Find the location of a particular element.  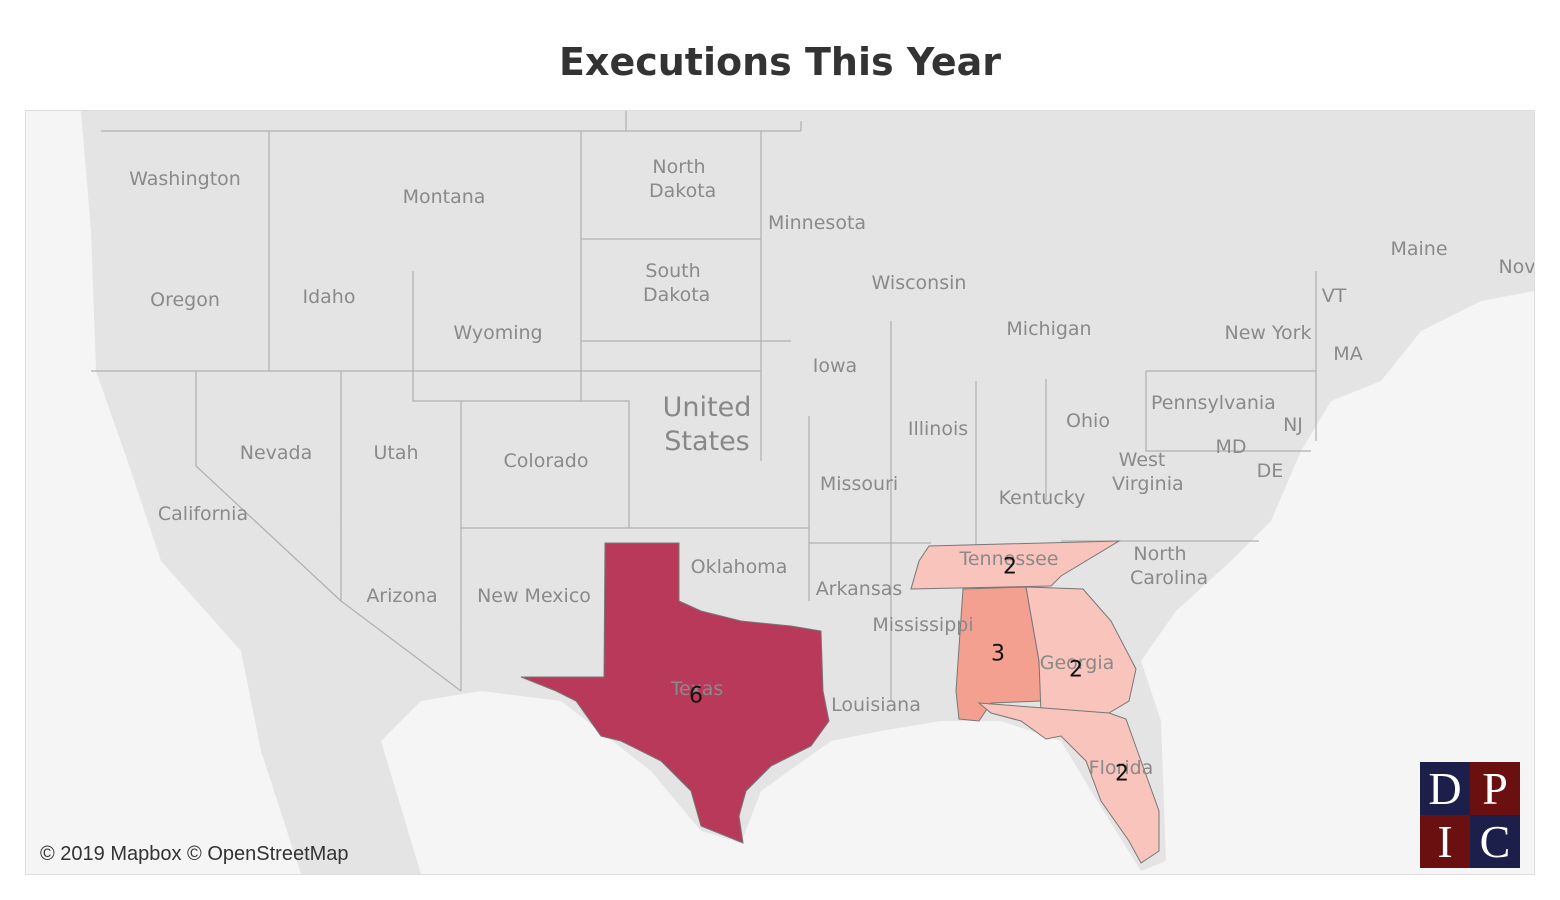

shaded-states is located at coordinates (840, 702).